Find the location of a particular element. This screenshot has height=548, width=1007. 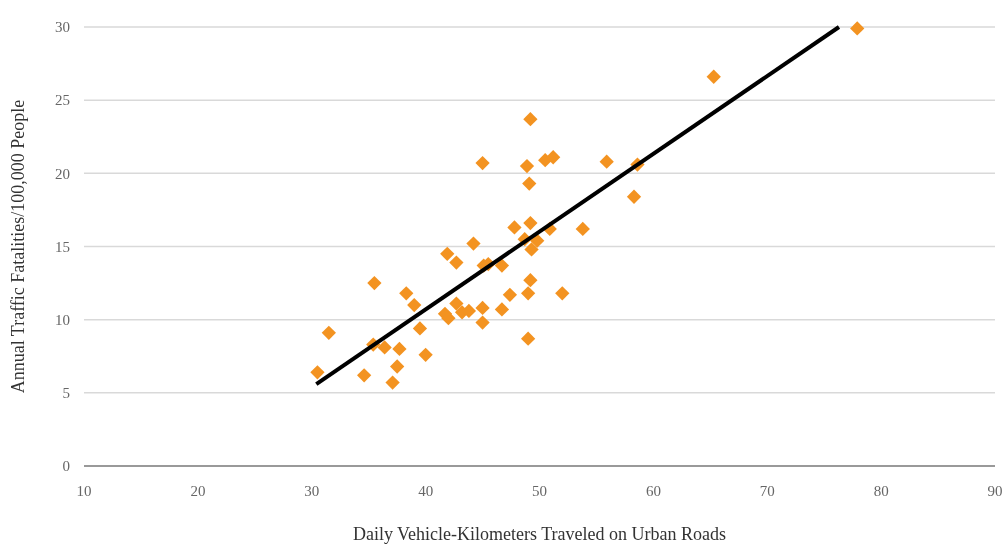

y-tick-label: 10 is located at coordinates (62, 319).